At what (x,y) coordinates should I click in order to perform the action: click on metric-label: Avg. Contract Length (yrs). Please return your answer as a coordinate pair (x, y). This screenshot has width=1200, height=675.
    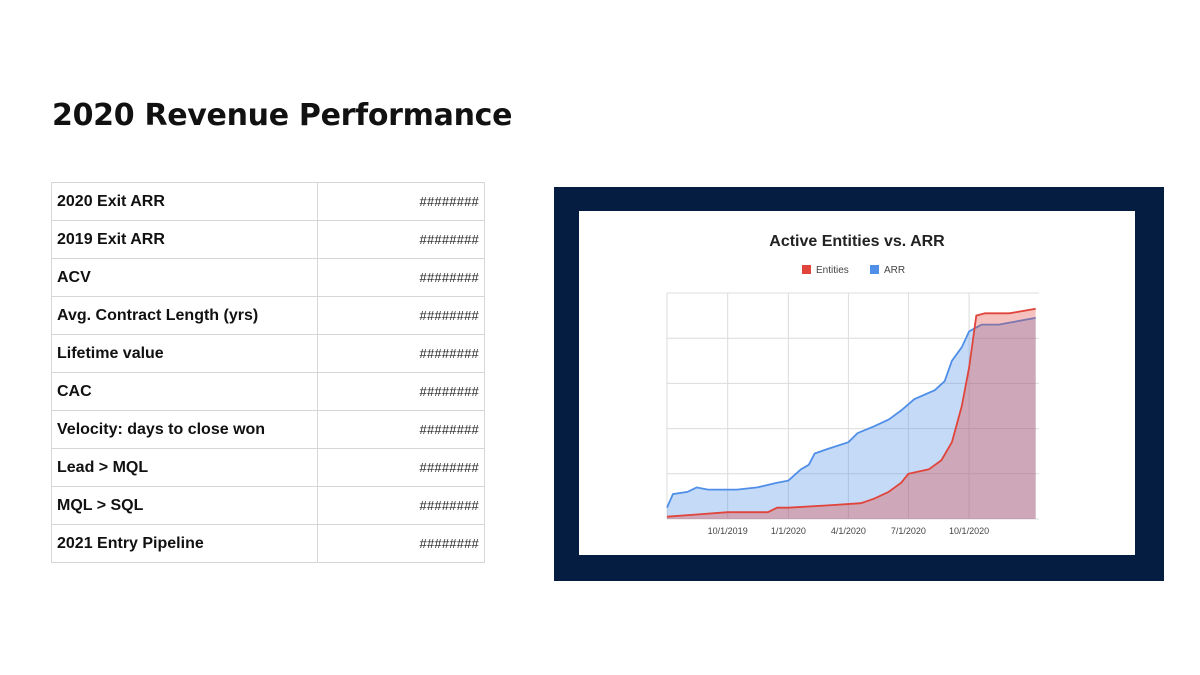
    Looking at the image, I should click on (184, 315).